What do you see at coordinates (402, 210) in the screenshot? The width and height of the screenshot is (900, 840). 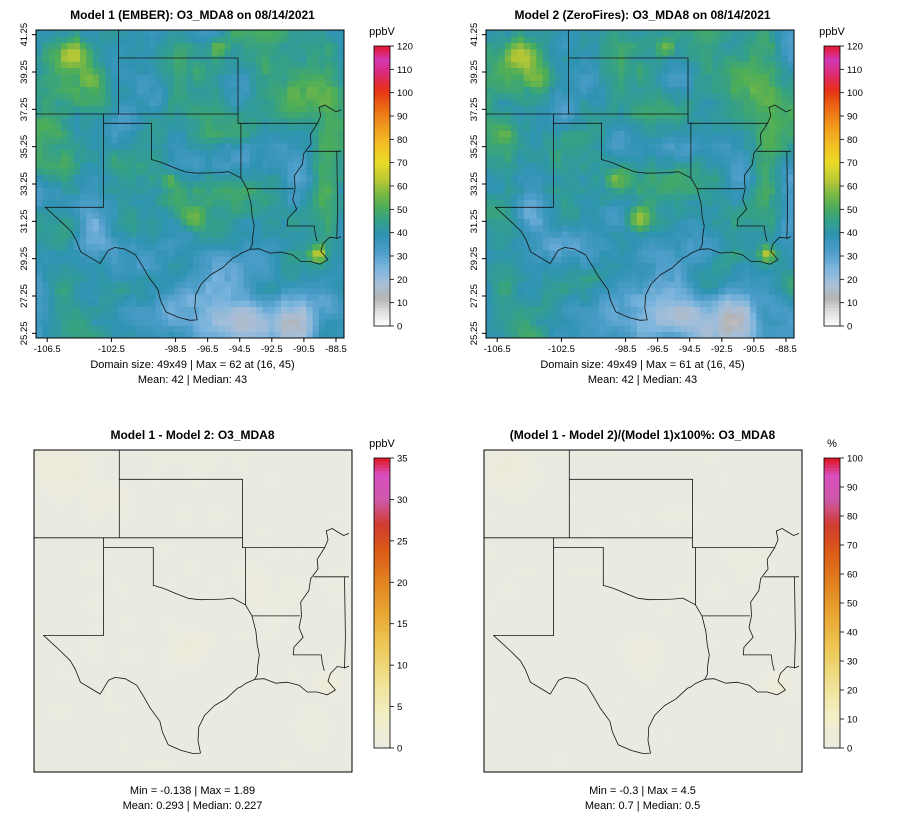 I see `svg-text: 50` at bounding box center [402, 210].